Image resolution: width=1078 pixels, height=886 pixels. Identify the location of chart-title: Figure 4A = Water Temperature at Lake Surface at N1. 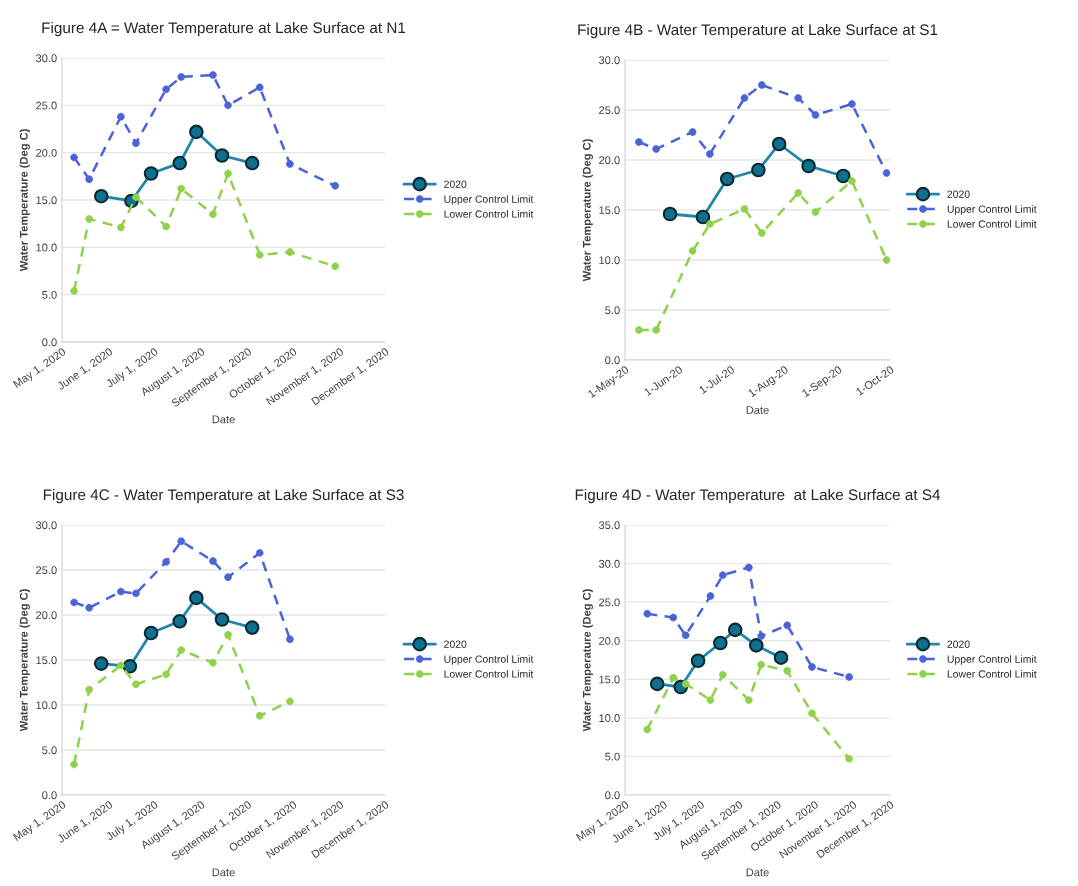
(224, 29).